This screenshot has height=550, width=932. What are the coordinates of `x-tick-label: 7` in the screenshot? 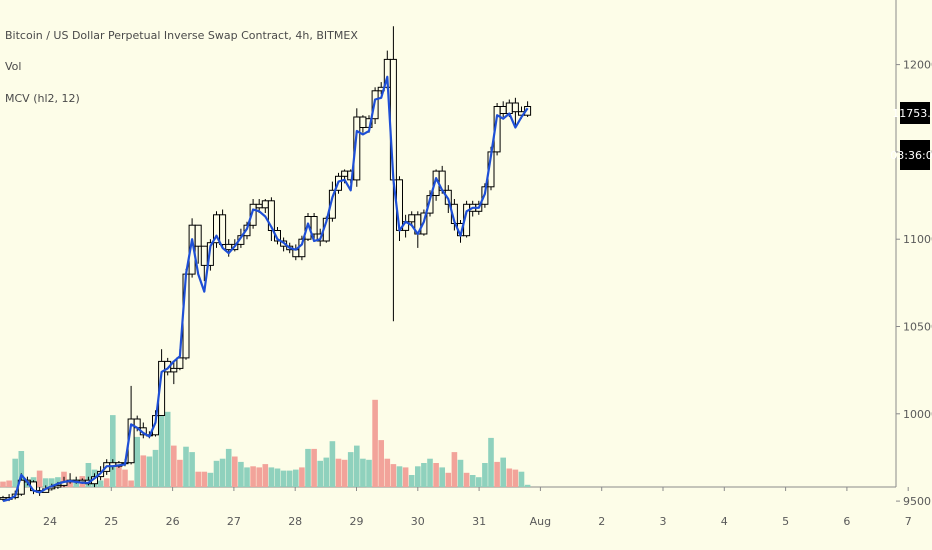 It's located at (908, 521).